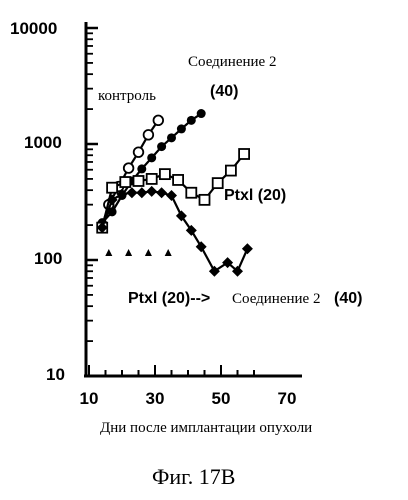  Describe the element at coordinates (232, 62) in the screenshot. I see `annotation-compound2: Соединение 2` at that location.